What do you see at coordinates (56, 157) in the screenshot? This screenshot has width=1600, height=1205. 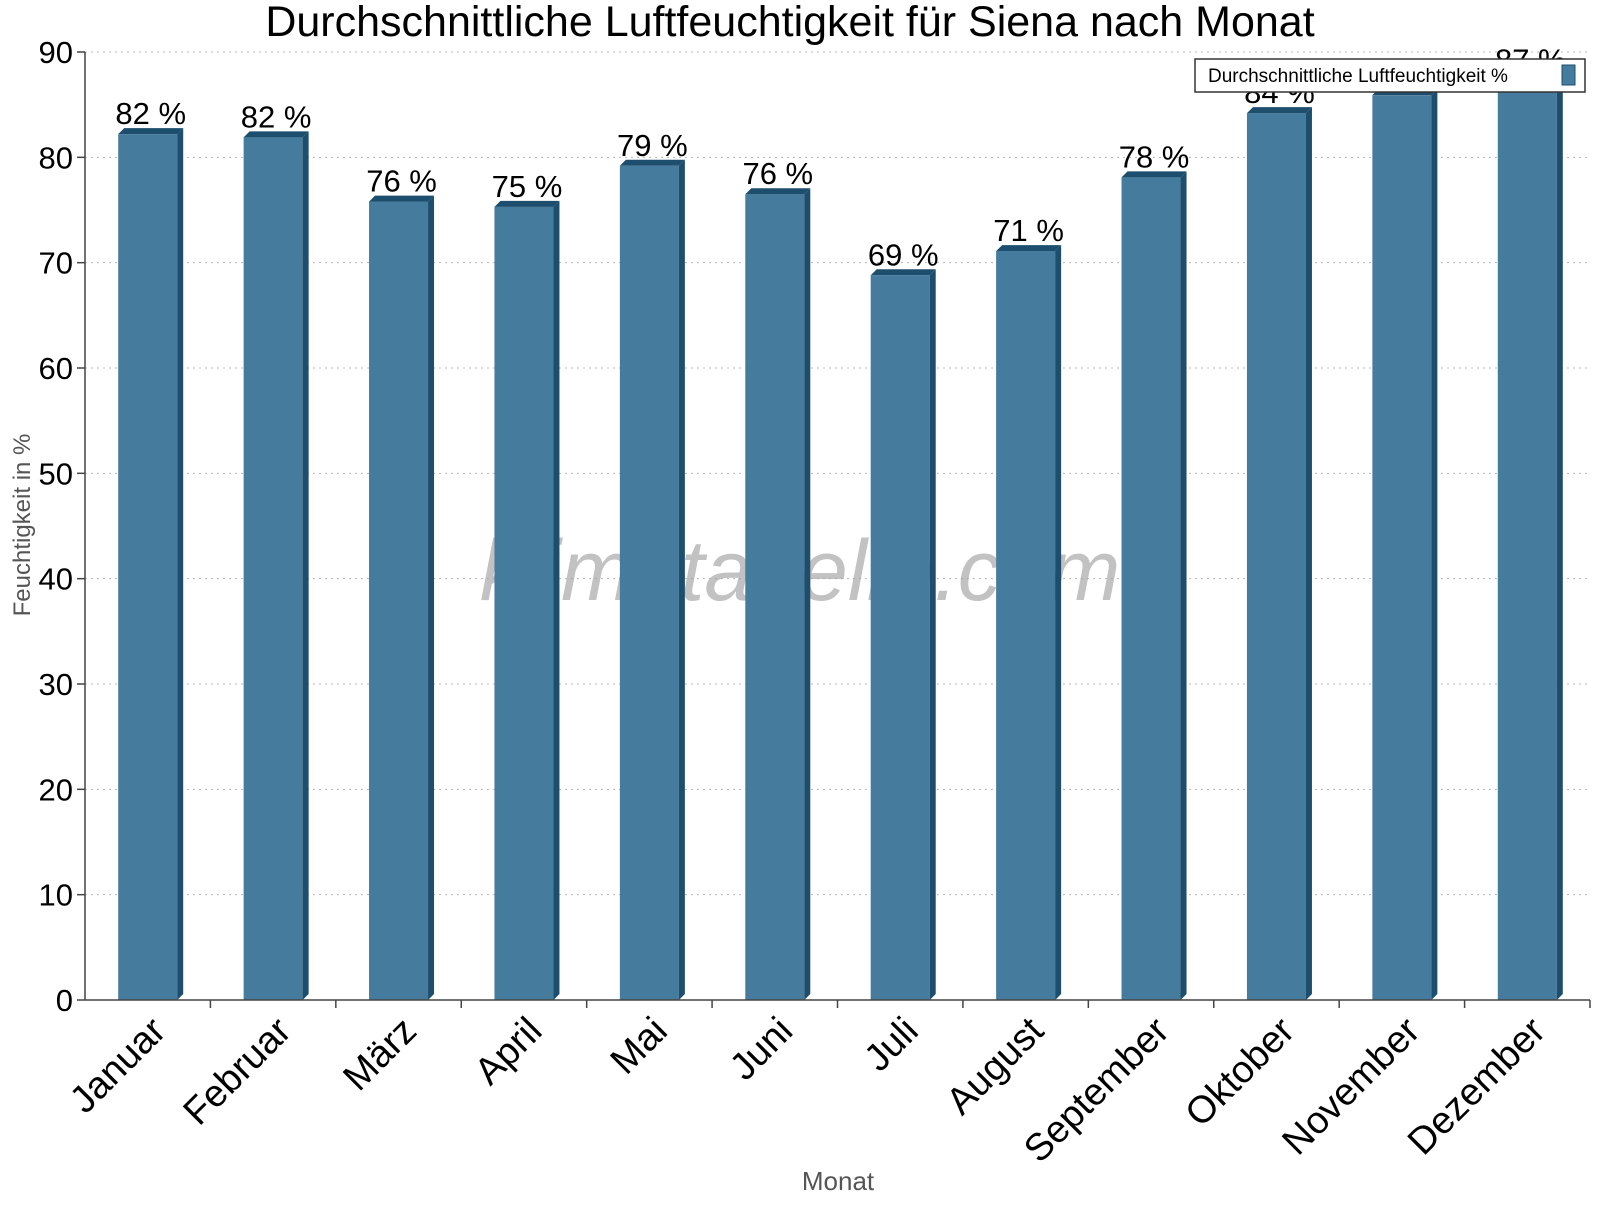 I see `y-tick-label: 80` at bounding box center [56, 157].